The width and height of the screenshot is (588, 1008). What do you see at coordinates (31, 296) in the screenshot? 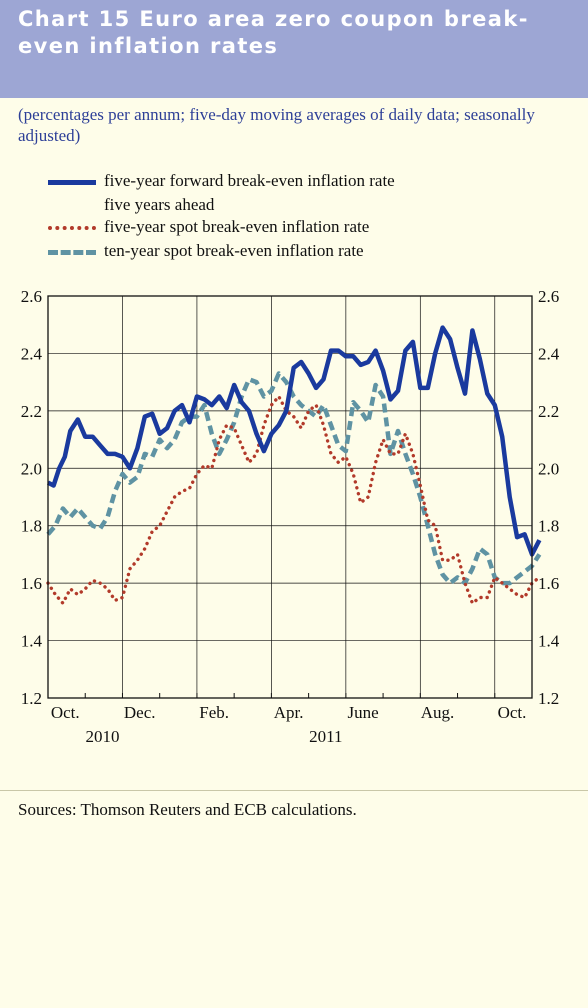
I see `y-tick-label-left: 2.6` at bounding box center [31, 296].